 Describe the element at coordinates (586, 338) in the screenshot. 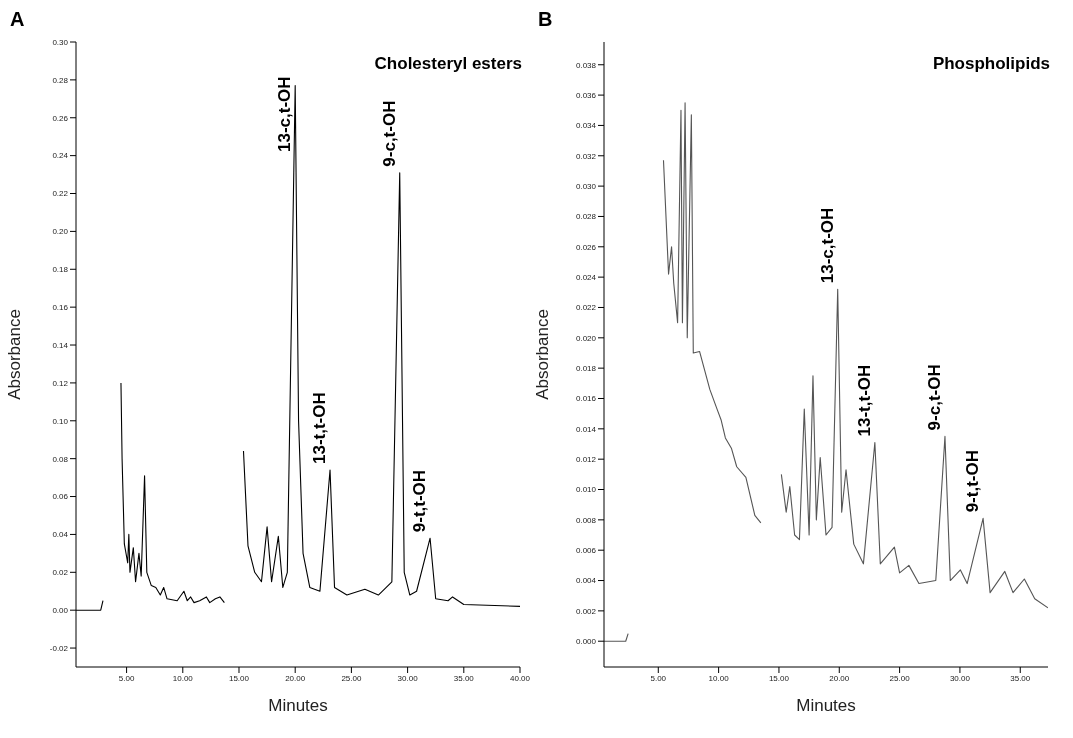

I see `y-tick-label: 0.020` at that location.